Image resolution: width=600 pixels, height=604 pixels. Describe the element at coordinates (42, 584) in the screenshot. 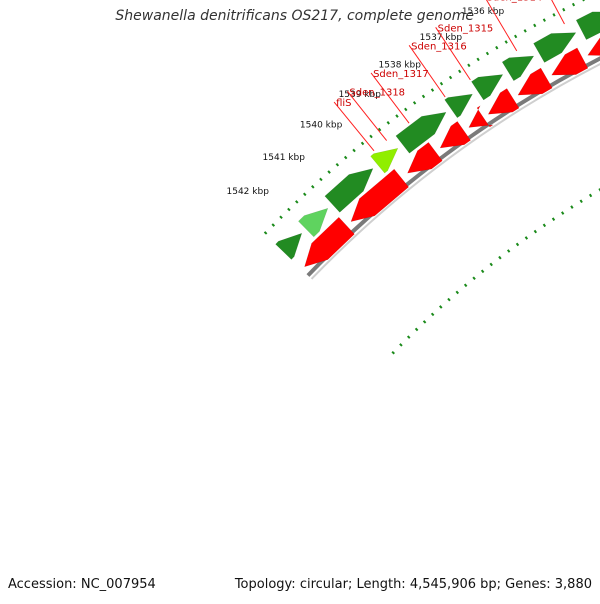

I see `accession-label: Accession:` at that location.